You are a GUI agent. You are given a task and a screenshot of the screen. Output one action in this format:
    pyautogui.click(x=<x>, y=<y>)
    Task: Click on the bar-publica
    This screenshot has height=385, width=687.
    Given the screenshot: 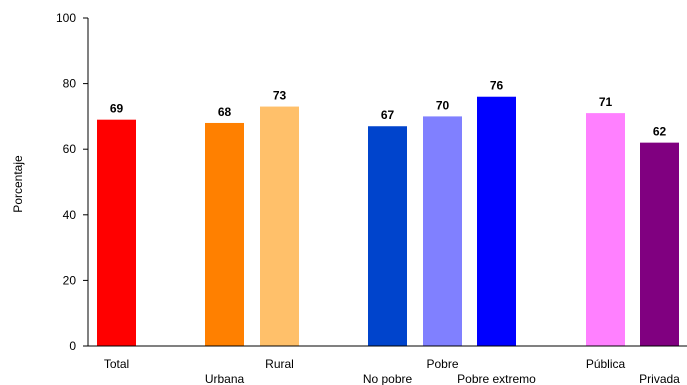 What is the action you would take?
    pyautogui.click(x=605, y=230)
    